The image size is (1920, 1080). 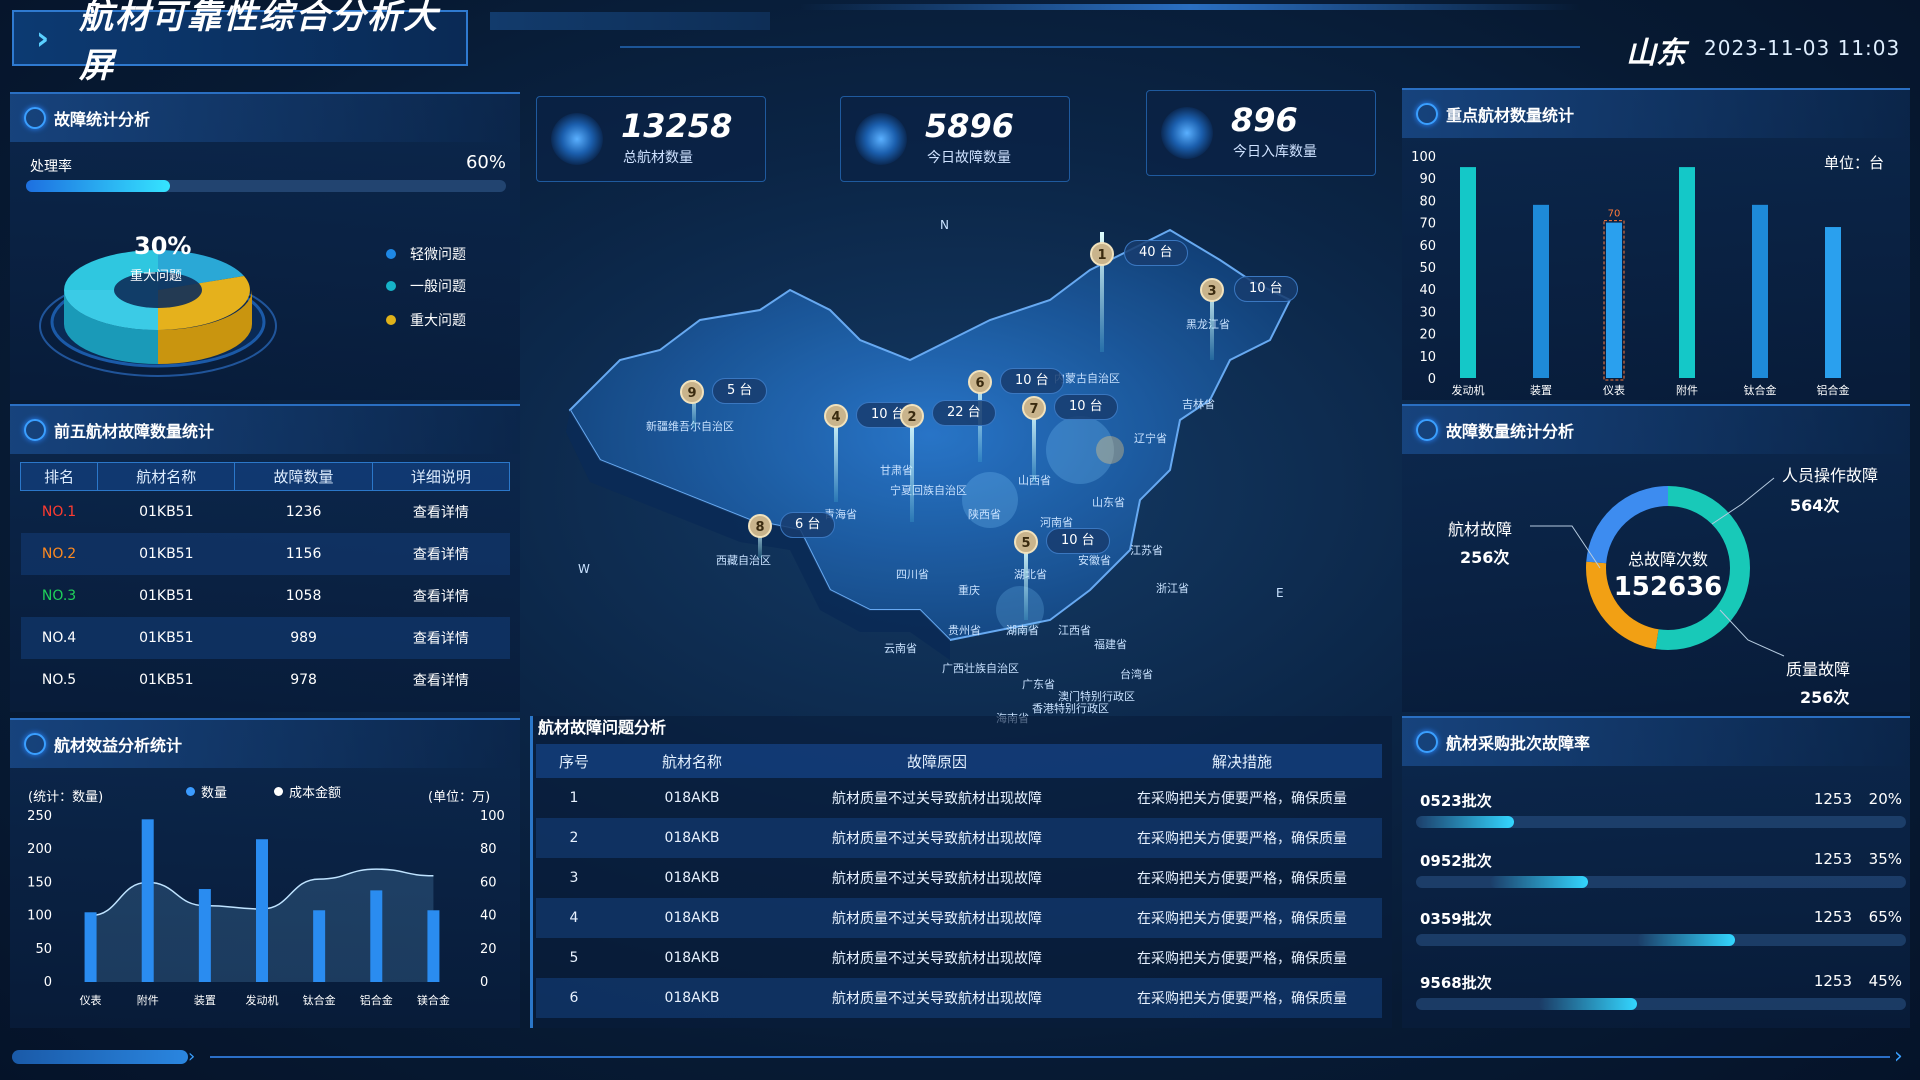 I want to click on map-pin-number: 9, so click(x=692, y=392).